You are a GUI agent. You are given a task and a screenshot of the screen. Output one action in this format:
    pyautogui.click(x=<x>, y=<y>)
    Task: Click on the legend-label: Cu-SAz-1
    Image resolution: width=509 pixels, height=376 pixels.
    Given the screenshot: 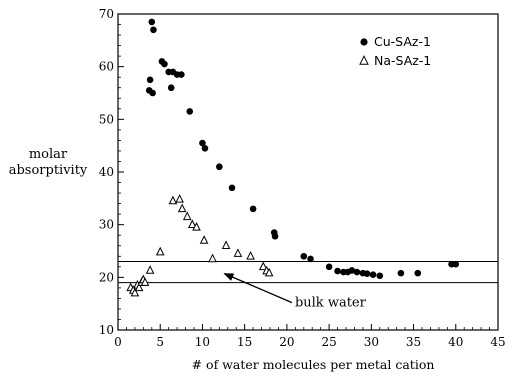 What is the action you would take?
    pyautogui.click(x=402, y=41)
    